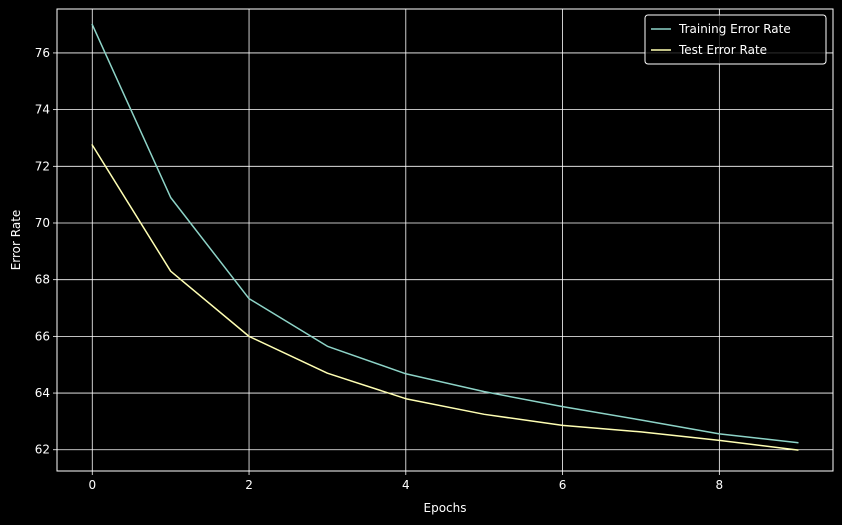 This screenshot has width=842, height=525. I want to click on legend-label-training: Training Error Rate, so click(734, 29).